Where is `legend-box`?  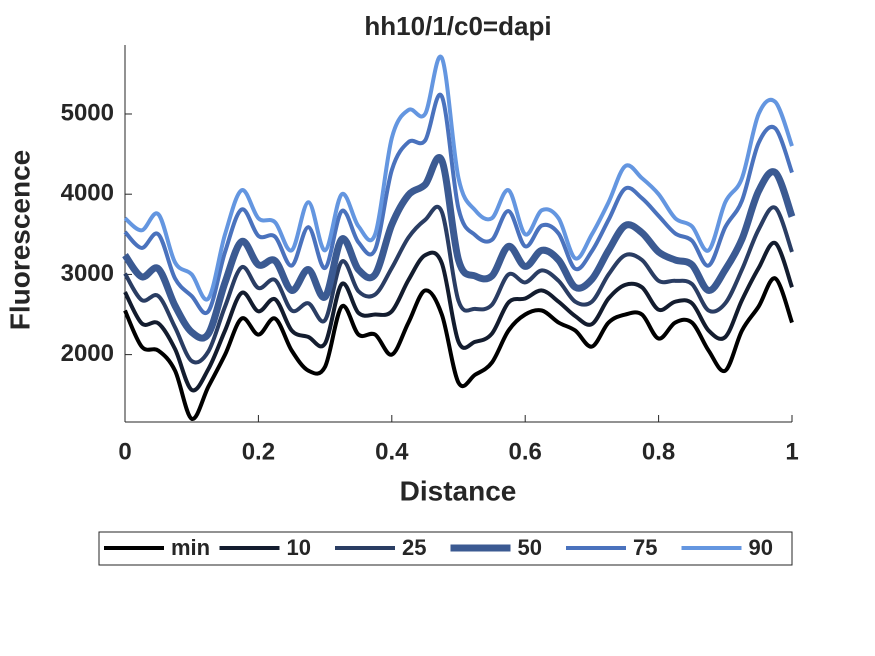
legend-box is located at coordinates (445, 548).